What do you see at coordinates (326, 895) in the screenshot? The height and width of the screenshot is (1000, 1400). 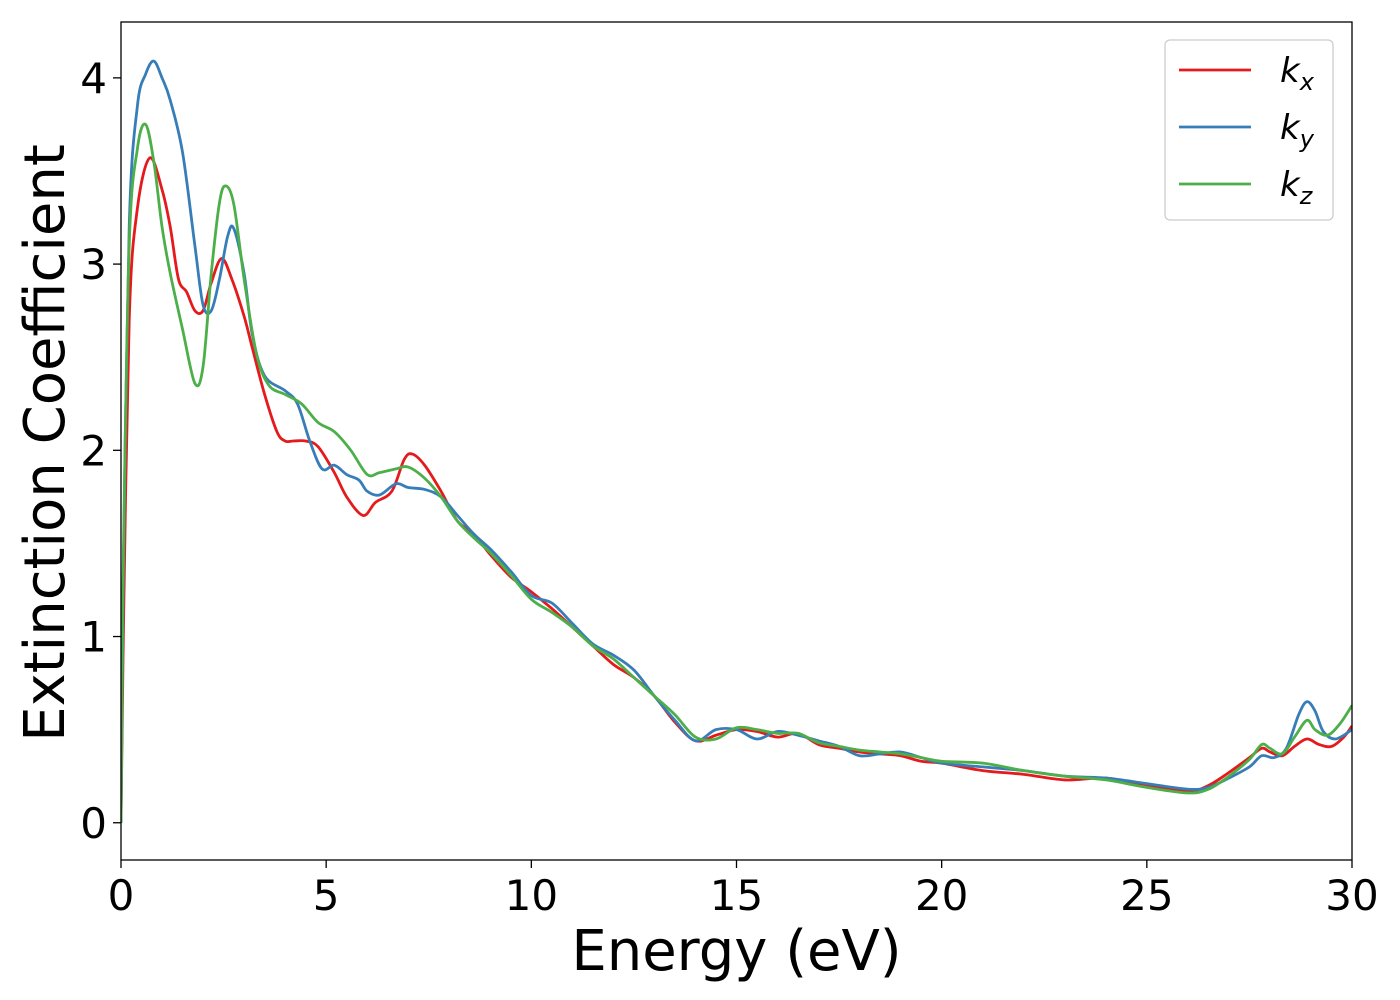 I see `x-tick-label: 5` at bounding box center [326, 895].